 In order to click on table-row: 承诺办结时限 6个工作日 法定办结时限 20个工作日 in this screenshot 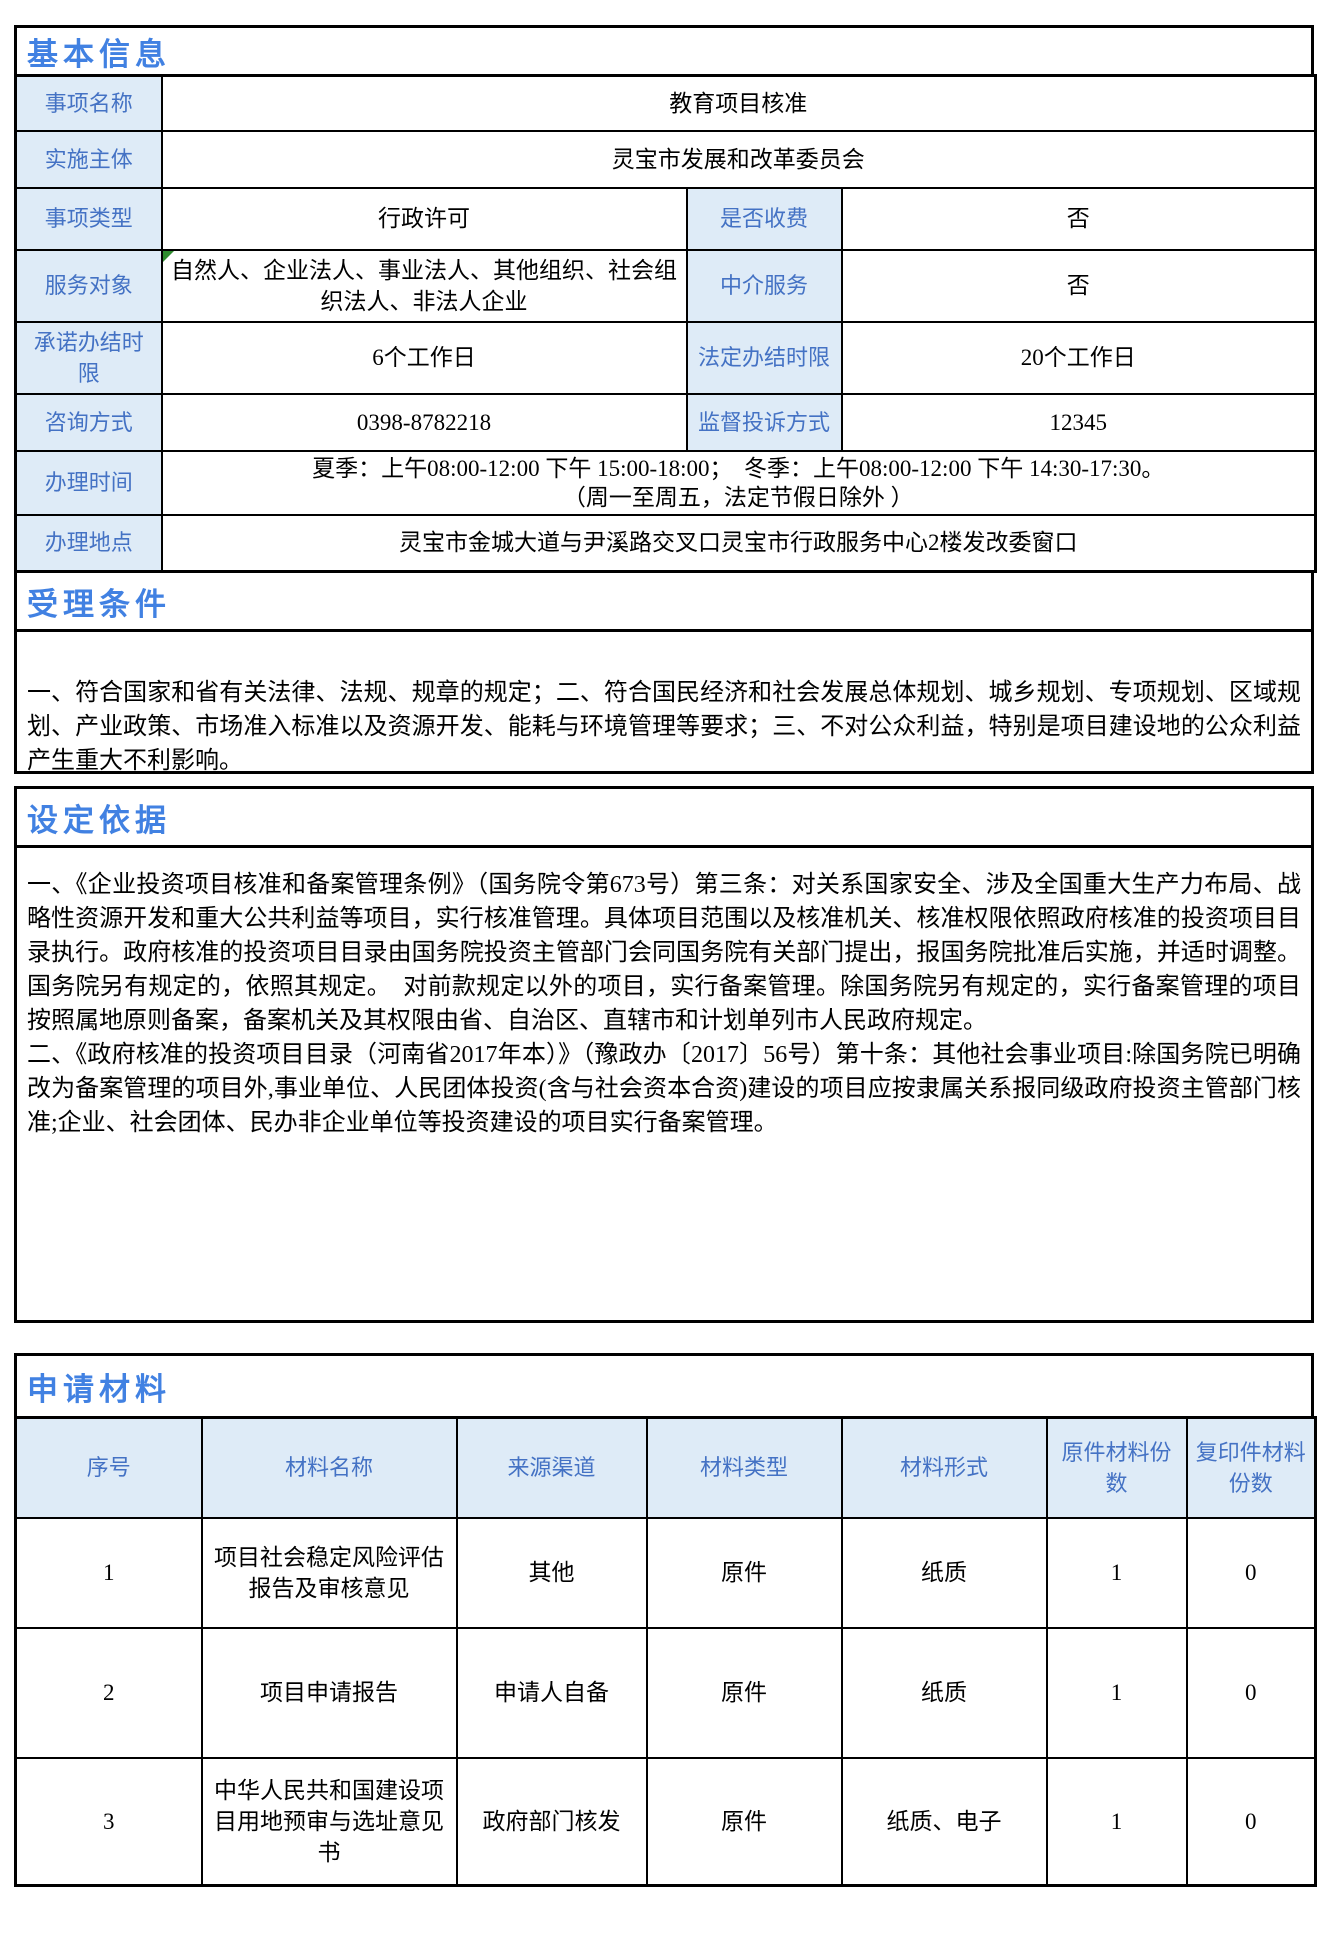, I will do `click(665, 357)`.